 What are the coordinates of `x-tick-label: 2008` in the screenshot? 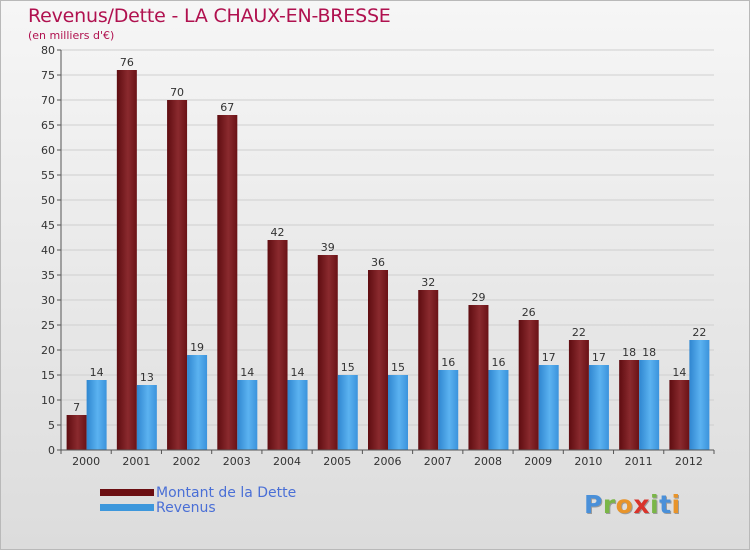 It's located at (488, 461).